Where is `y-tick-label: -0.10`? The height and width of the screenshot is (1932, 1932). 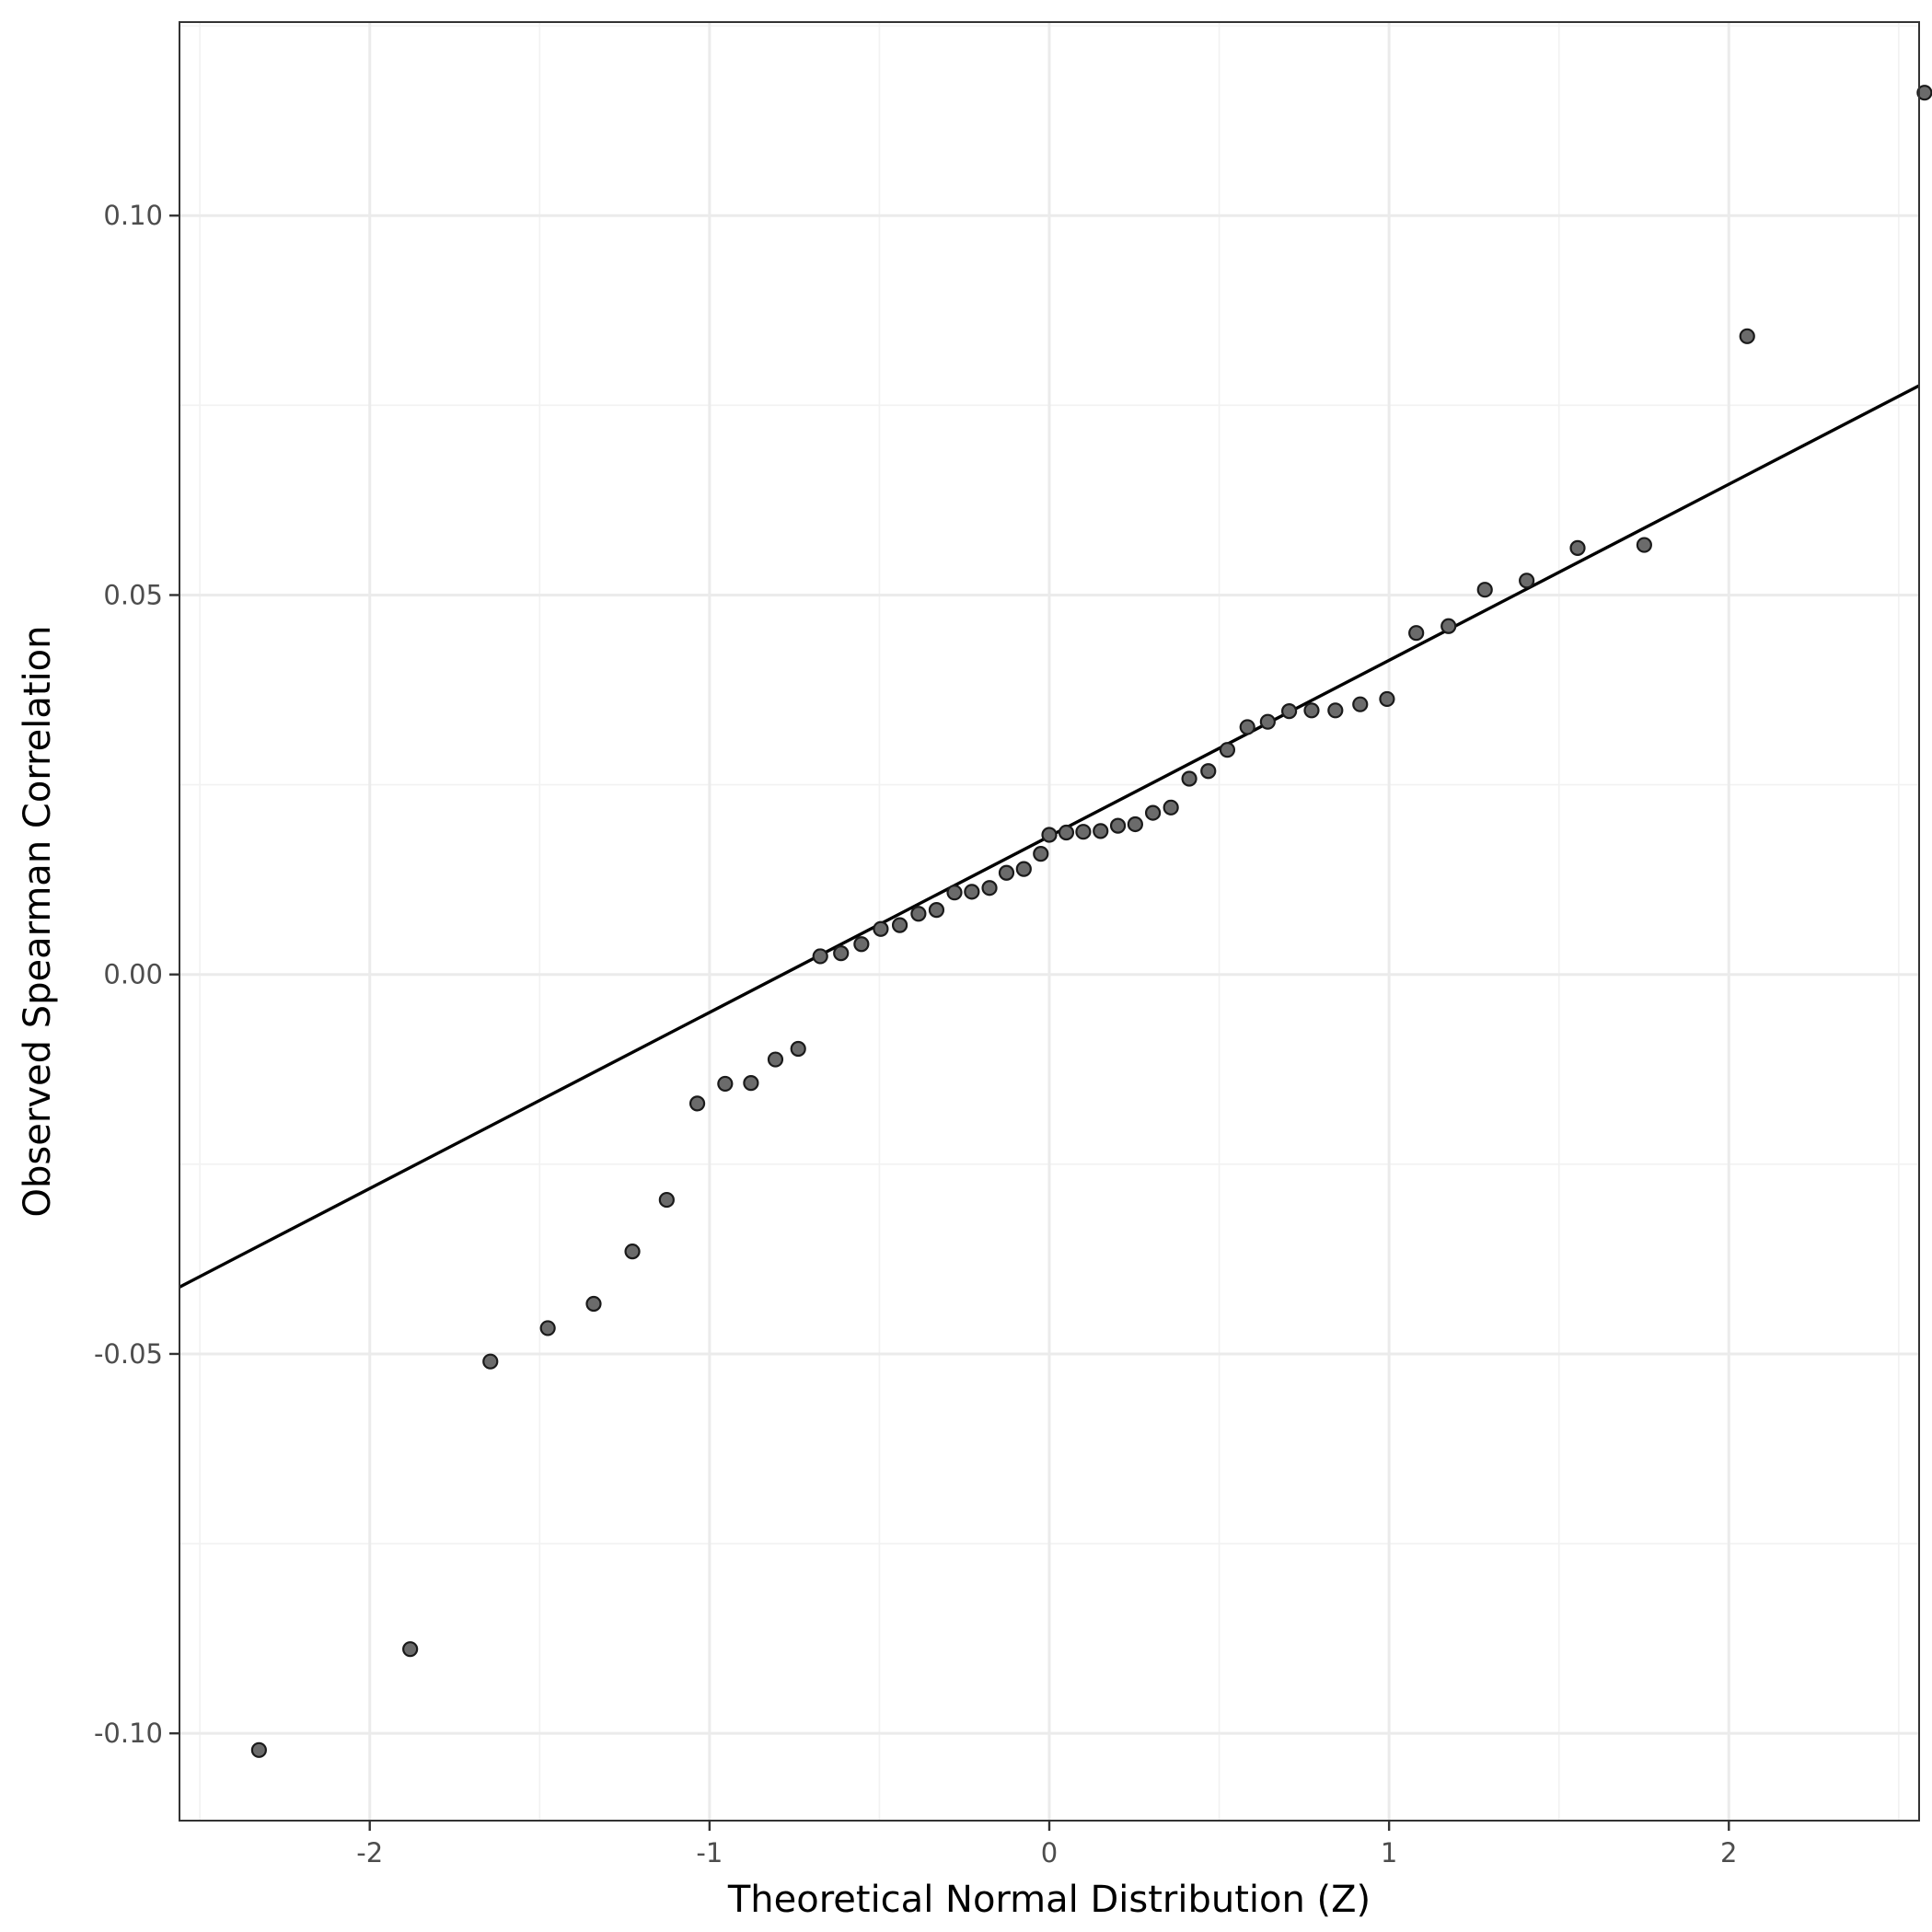 y-tick-label: -0.10 is located at coordinates (129, 1733).